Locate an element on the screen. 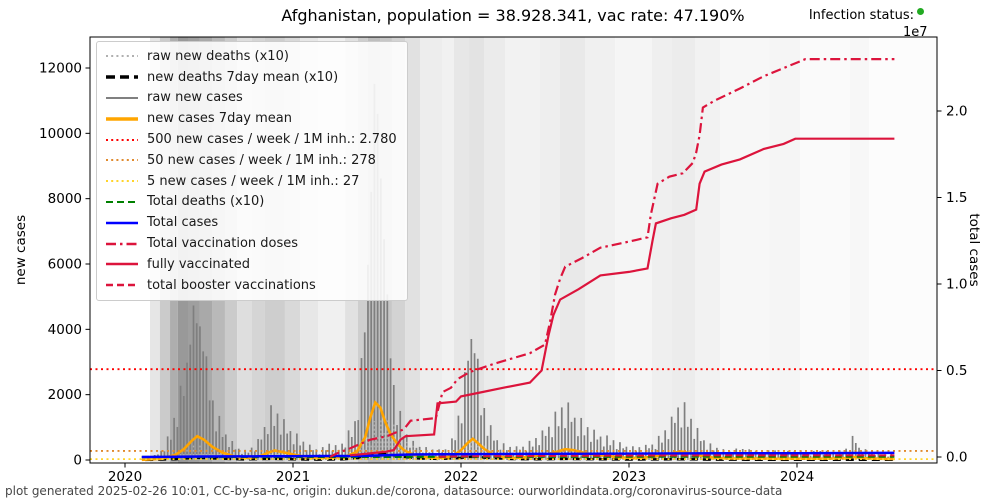 This screenshot has height=500, width=1000. legend-item-label: 50 new cases / week / 1M inh.: 278 is located at coordinates (261, 160).